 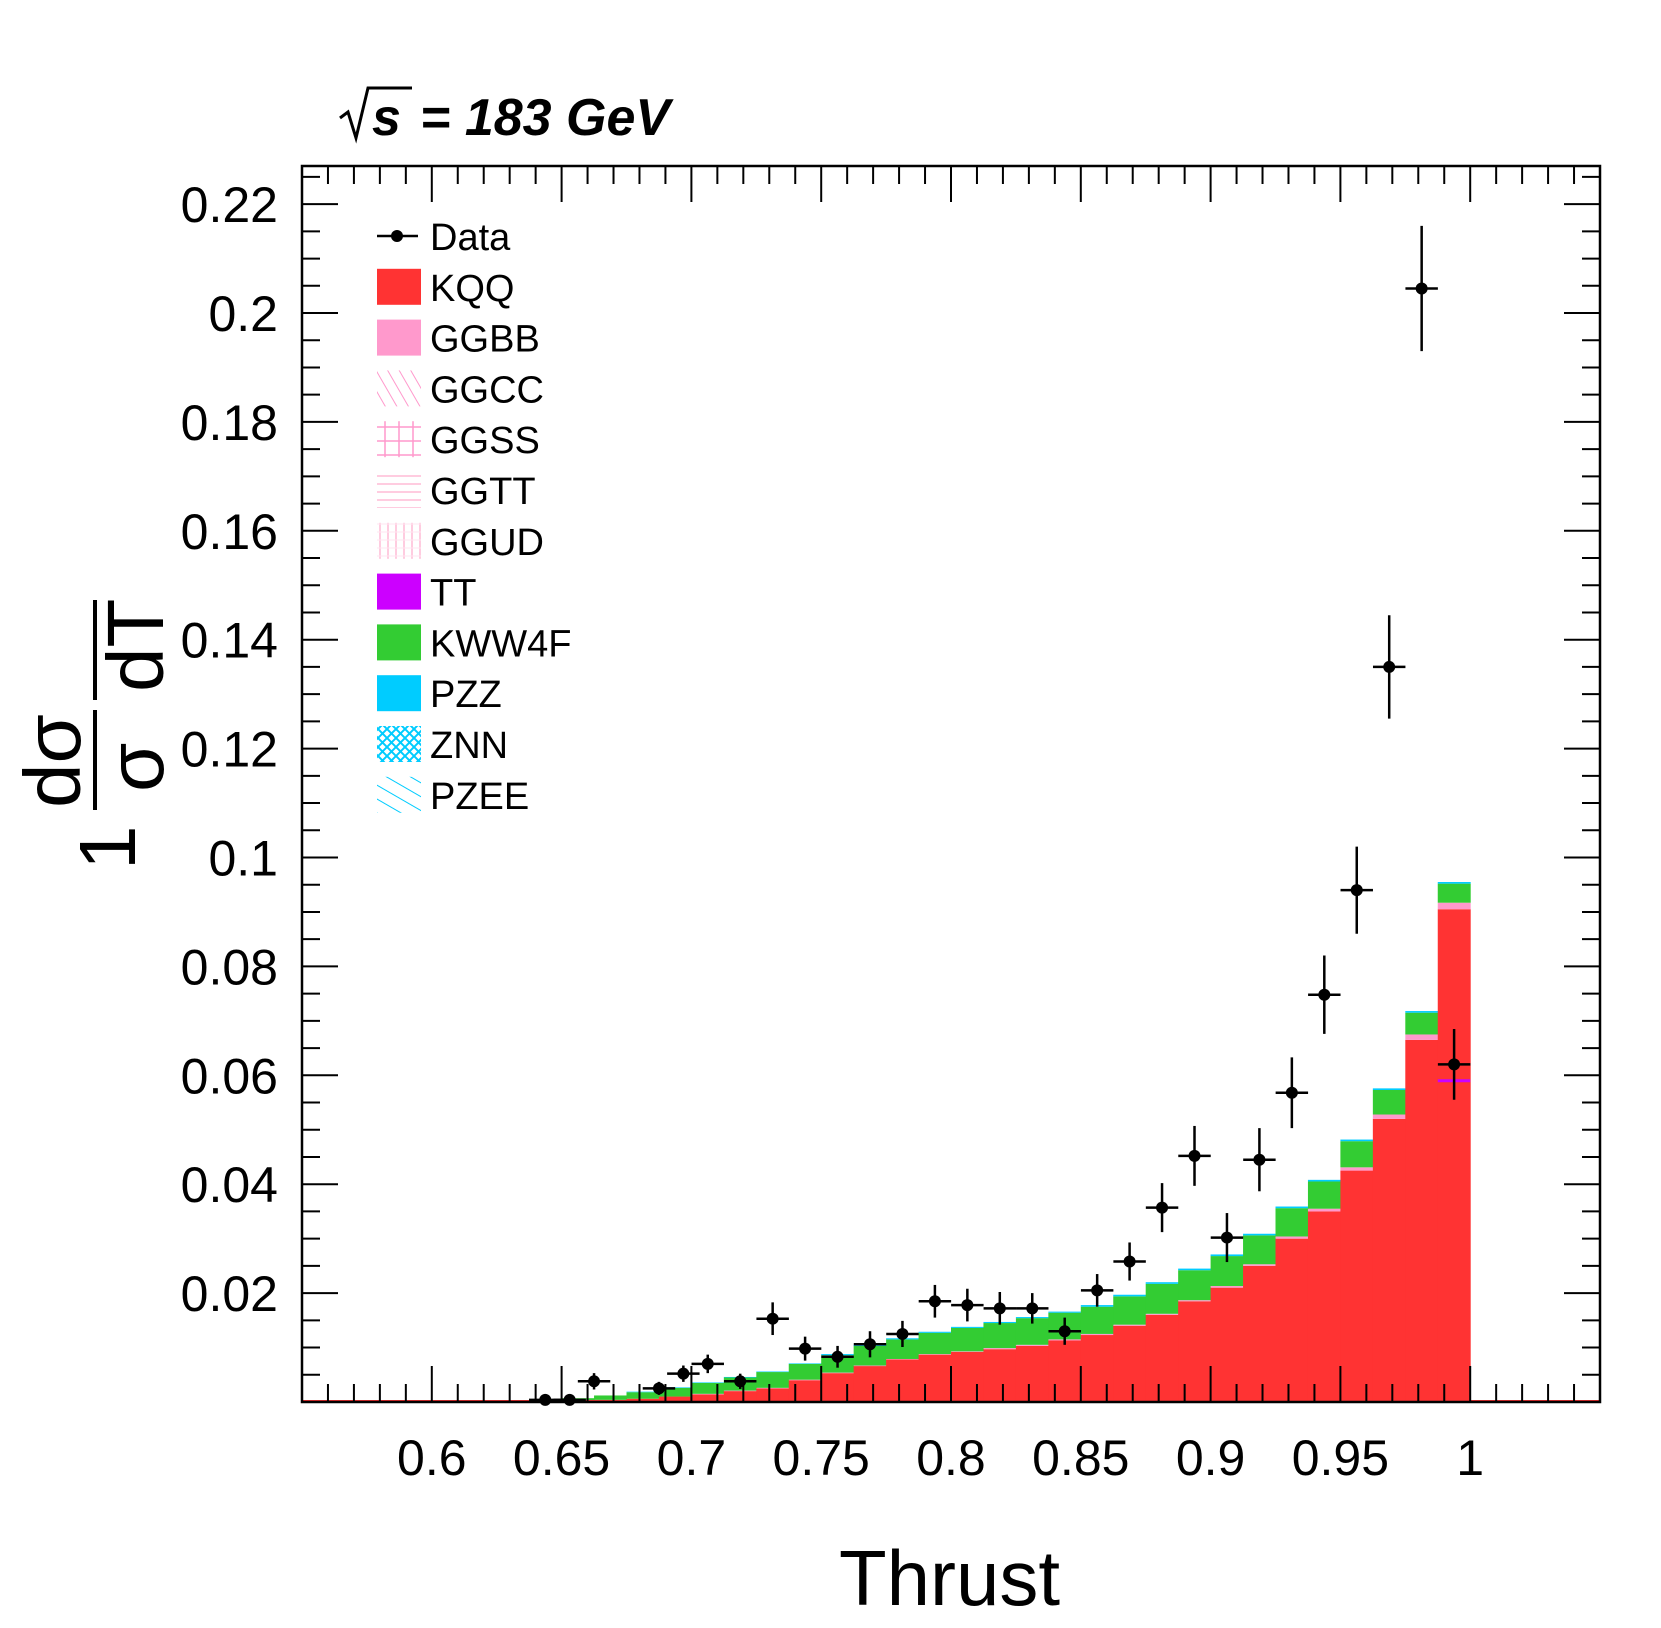 What do you see at coordinates (453, 594) in the screenshot?
I see `legend-label-tt: TT` at bounding box center [453, 594].